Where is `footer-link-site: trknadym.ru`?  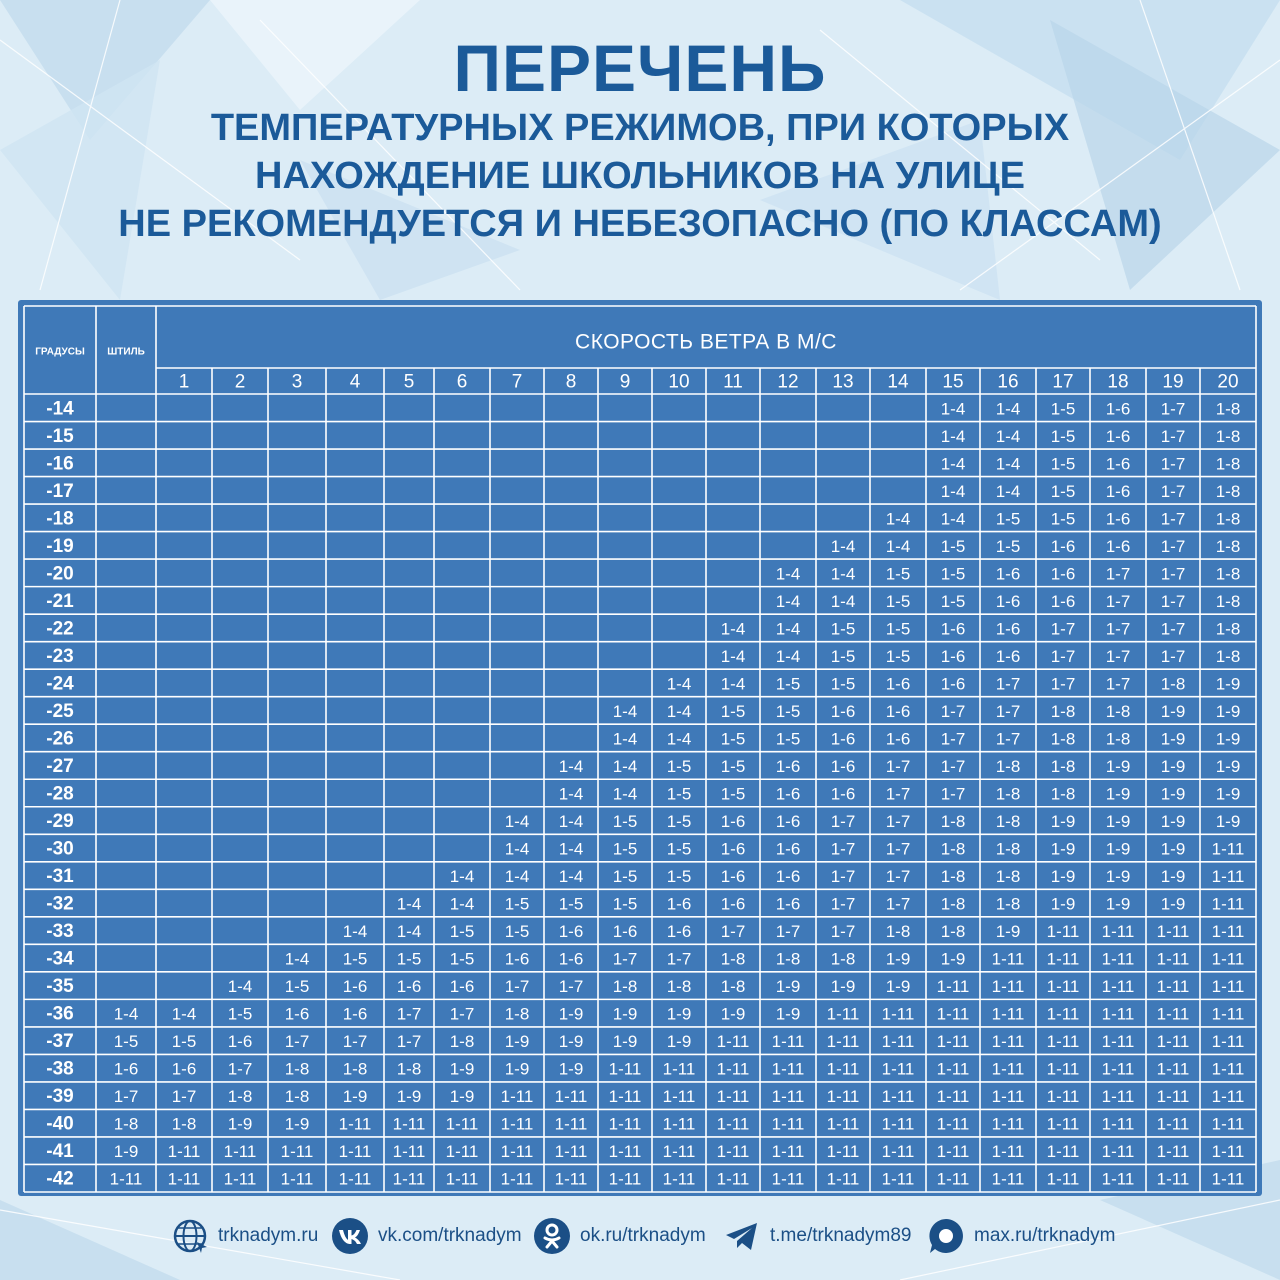 footer-link-site: trknadym.ru is located at coordinates (243, 1236).